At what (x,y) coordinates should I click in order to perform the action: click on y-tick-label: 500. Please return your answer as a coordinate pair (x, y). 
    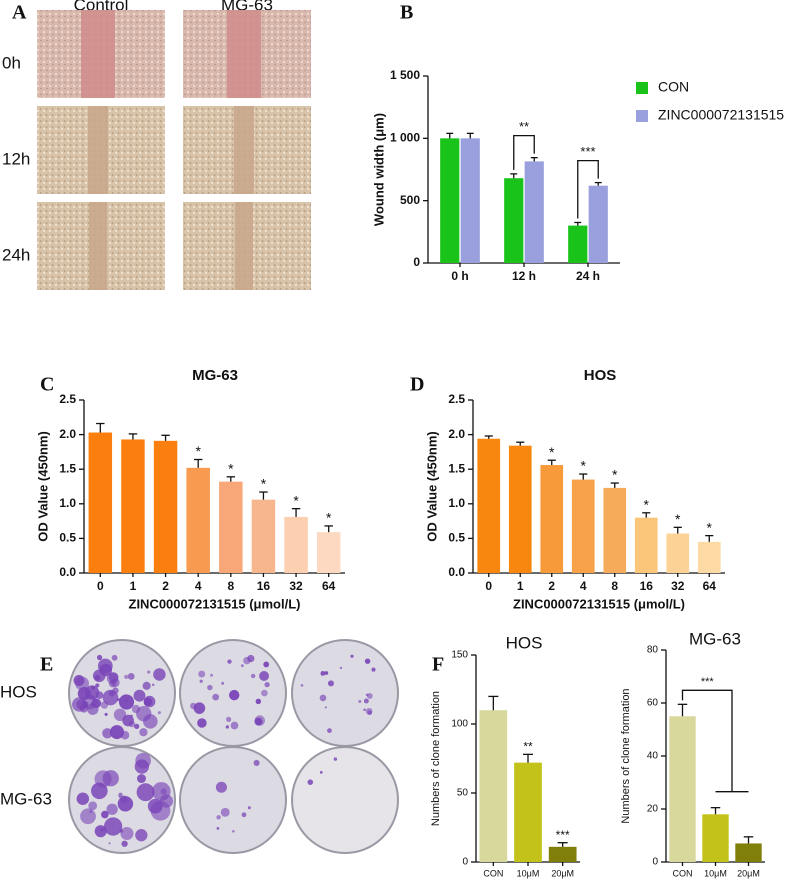
    Looking at the image, I should click on (410, 200).